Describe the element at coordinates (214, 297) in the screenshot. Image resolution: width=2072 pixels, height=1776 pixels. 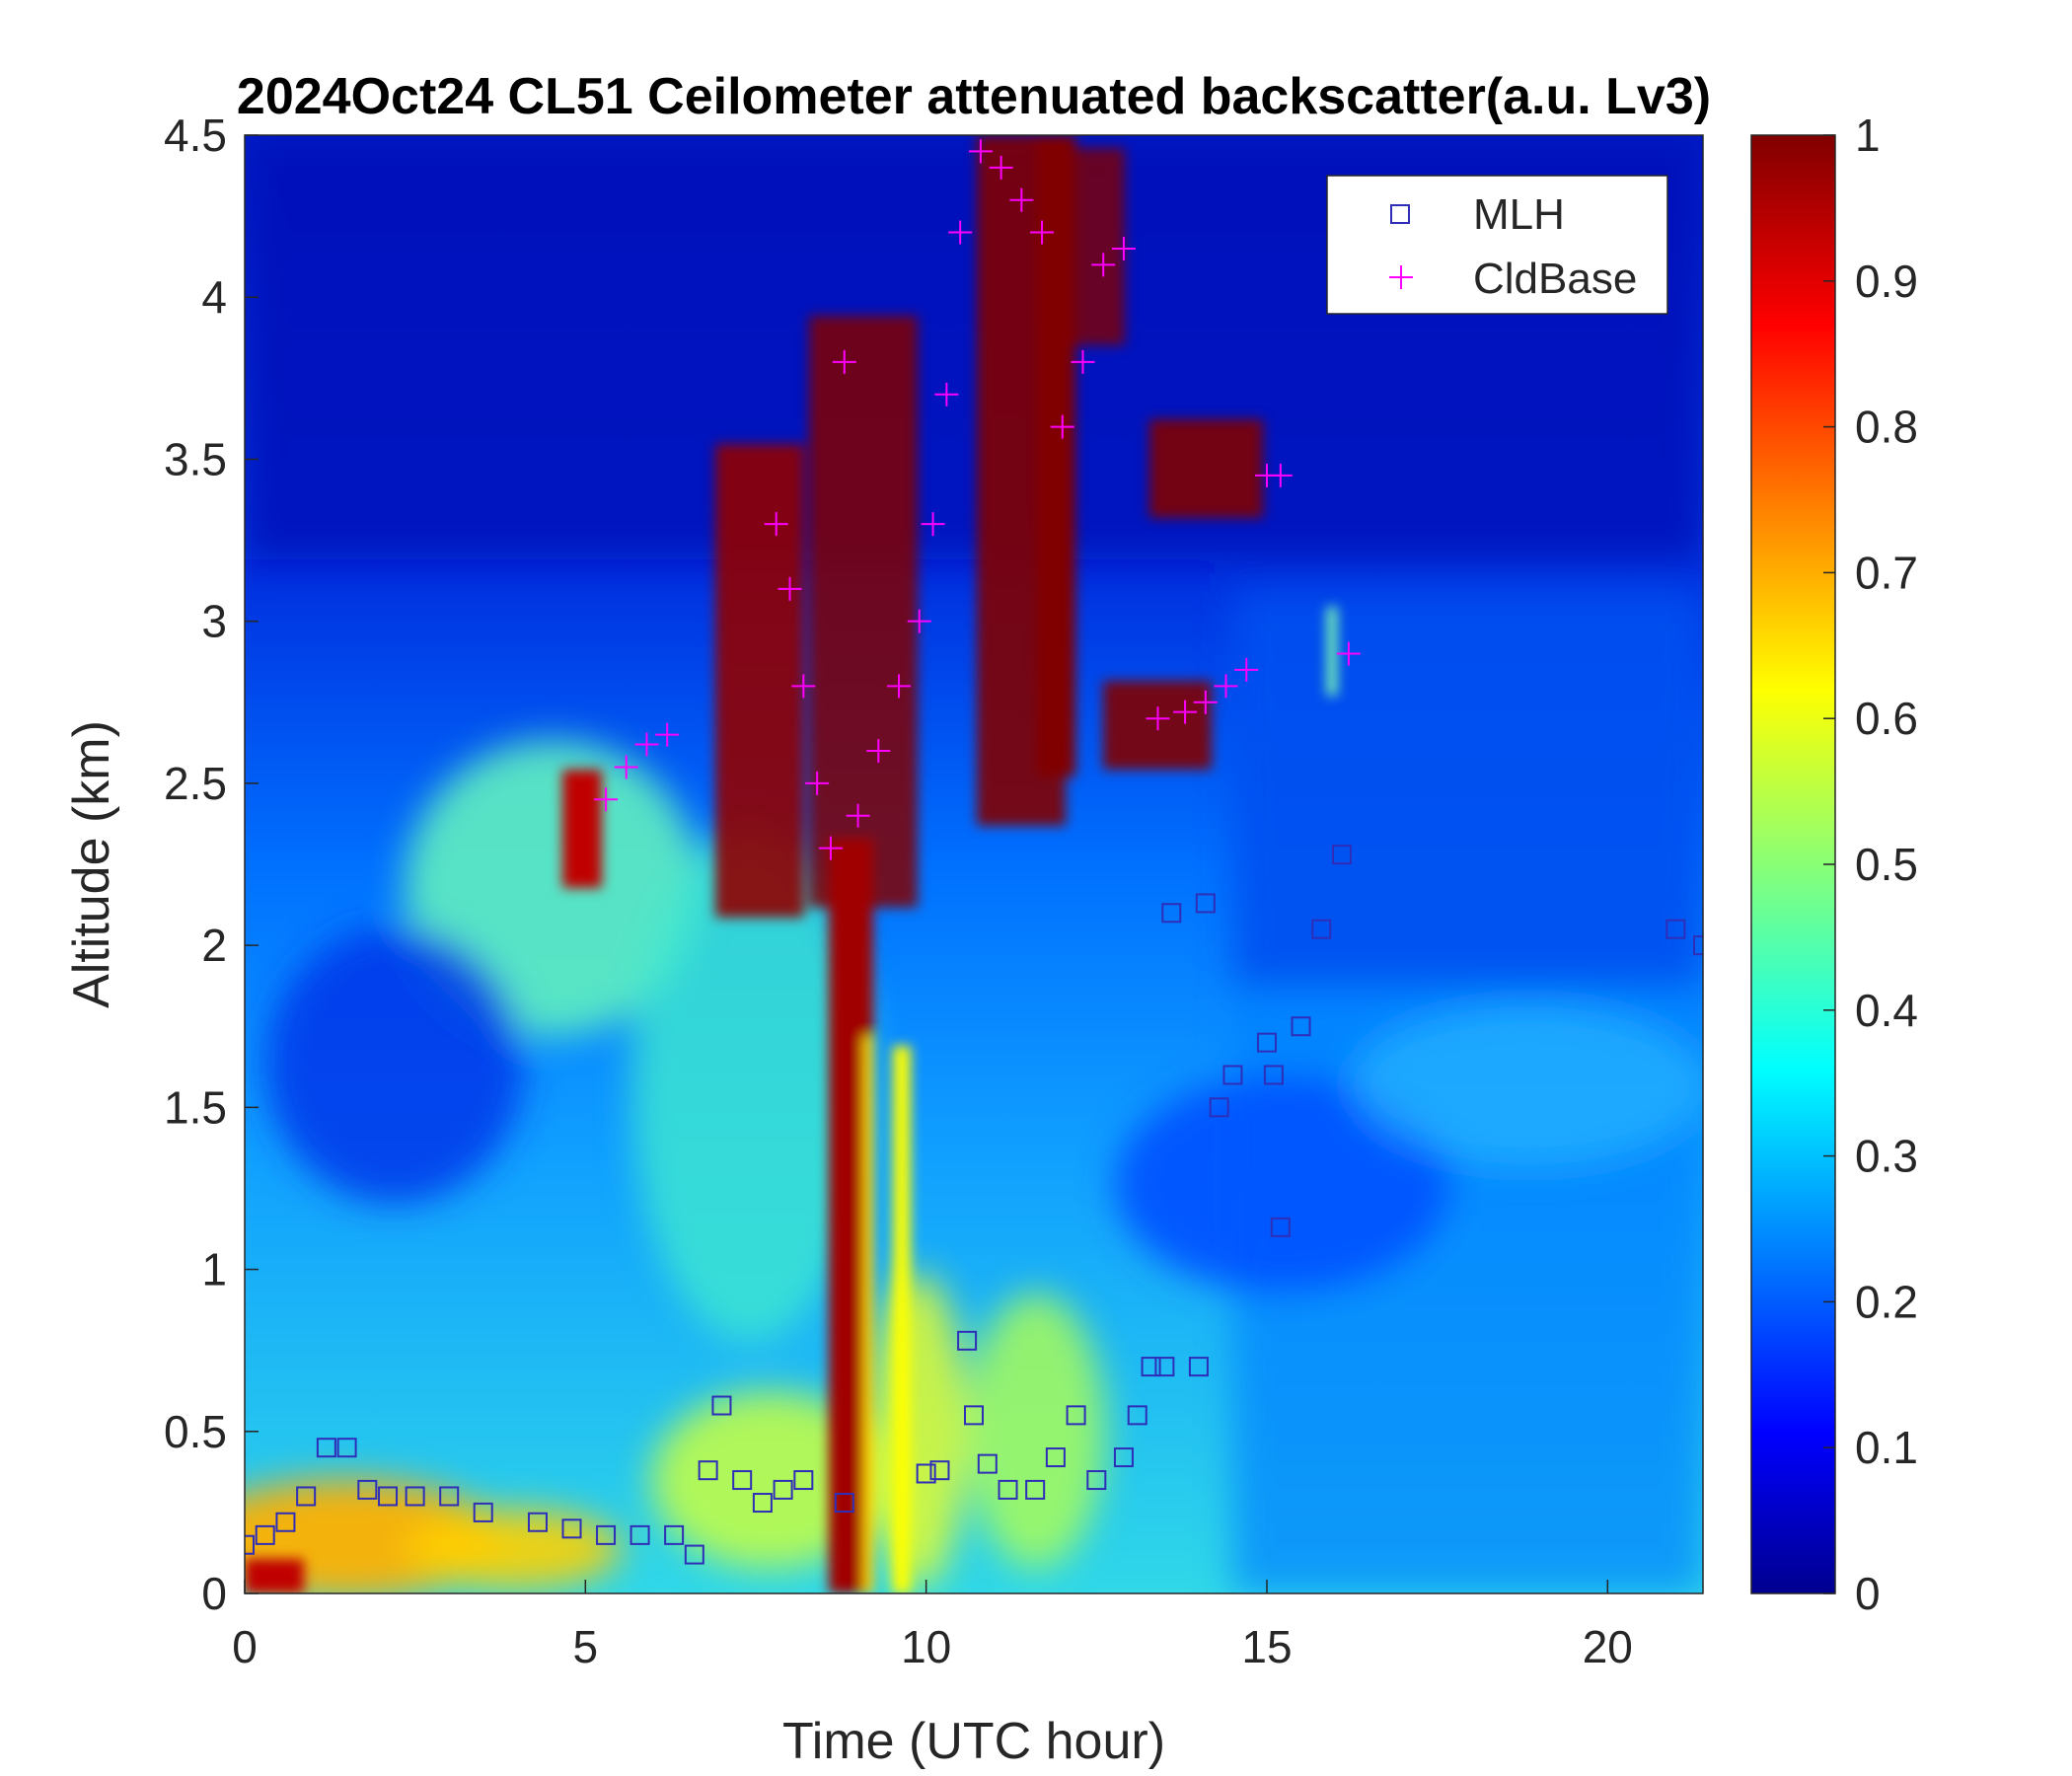
I see `y-tick-label: 4` at that location.